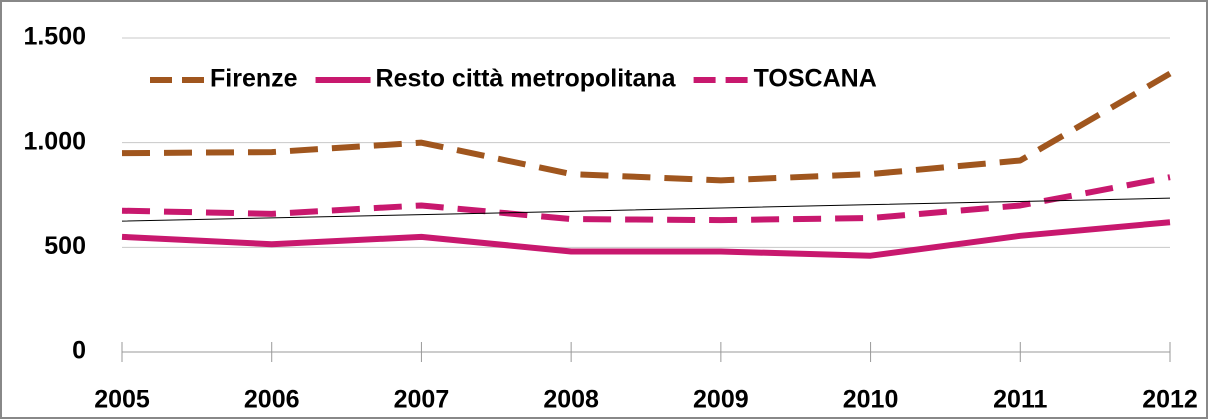 The height and width of the screenshot is (419, 1208). Describe the element at coordinates (422, 400) in the screenshot. I see `x-tick-label: 2007` at that location.